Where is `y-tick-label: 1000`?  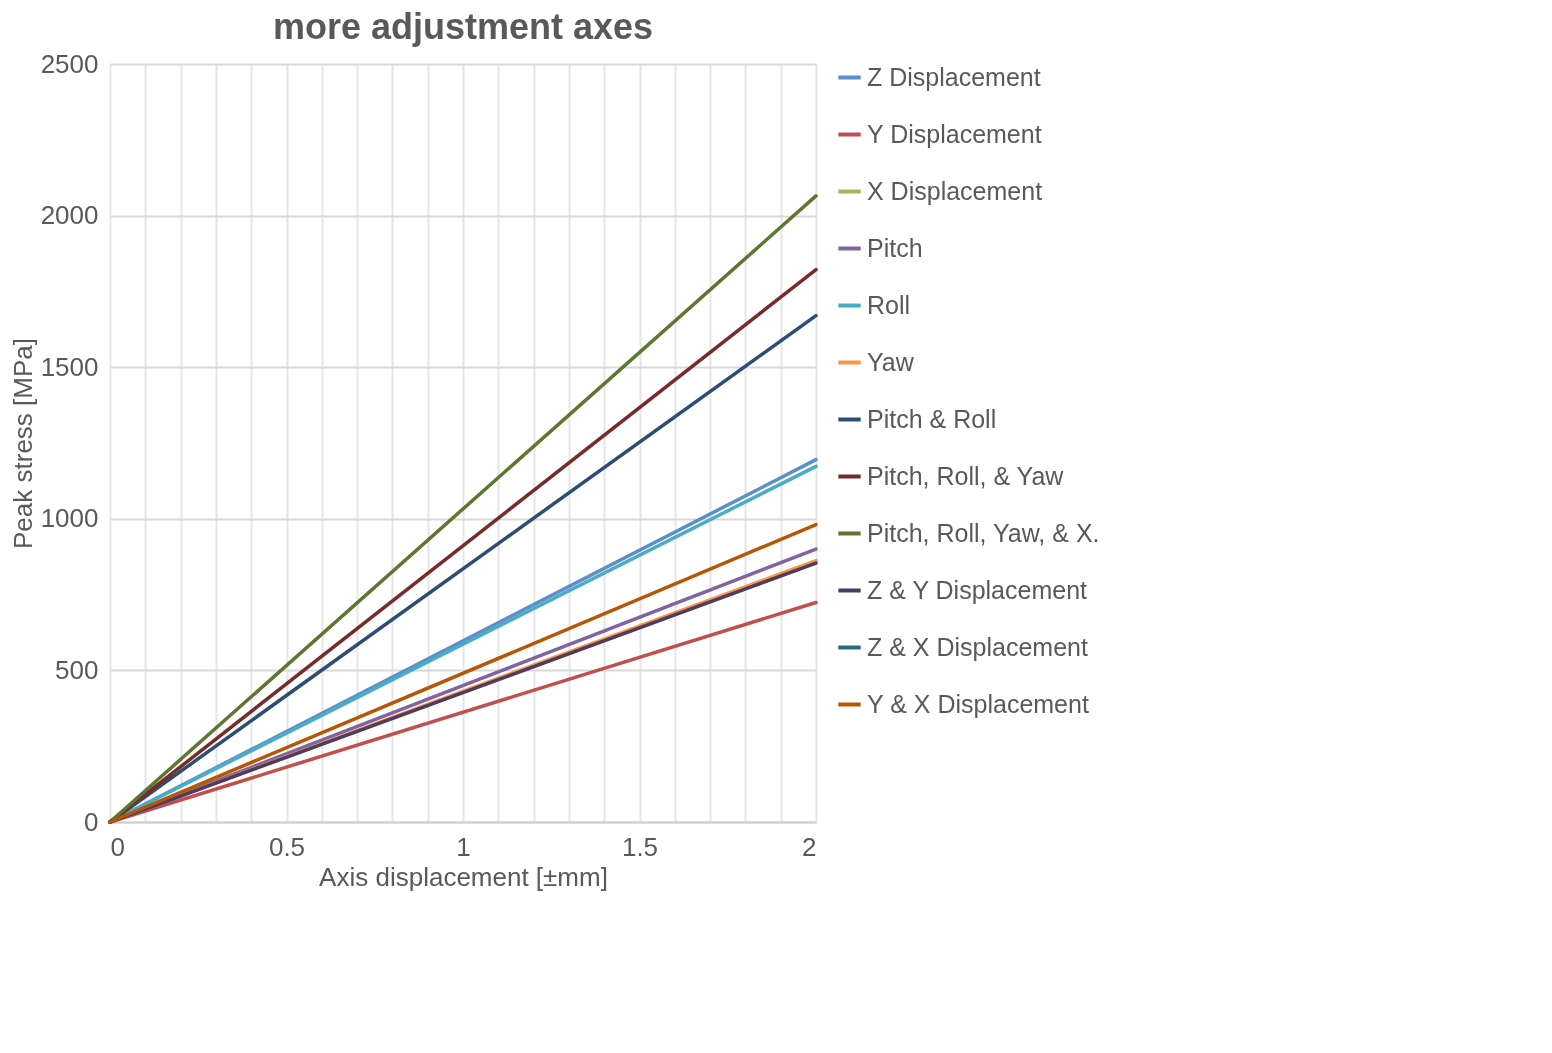 y-tick-label: 1000 is located at coordinates (69, 518).